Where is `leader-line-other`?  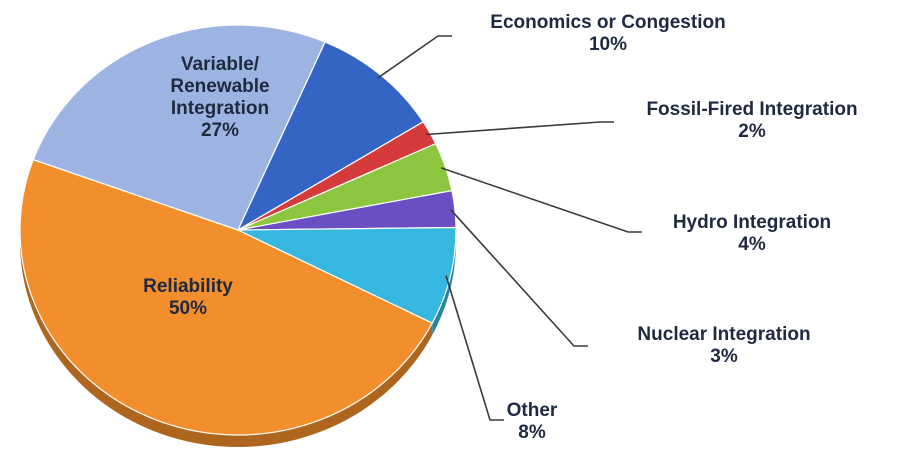
leader-line-other is located at coordinates (474, 348).